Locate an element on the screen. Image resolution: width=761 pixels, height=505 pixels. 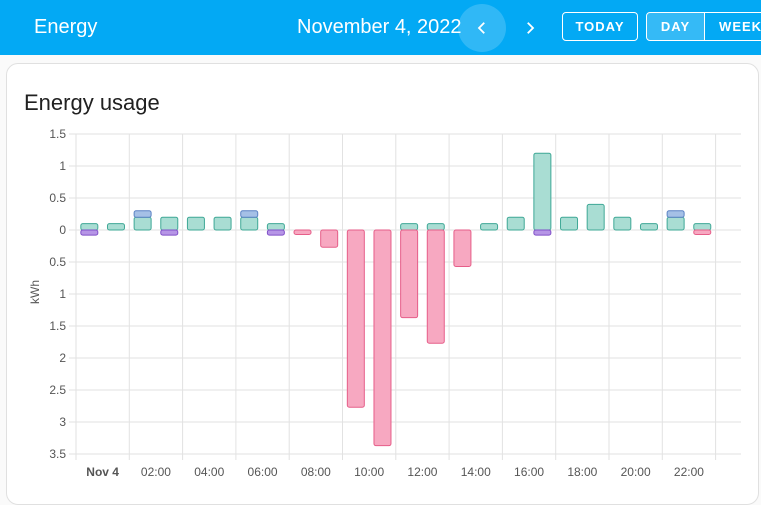
x-tick-label: 18:00 is located at coordinates (582, 472).